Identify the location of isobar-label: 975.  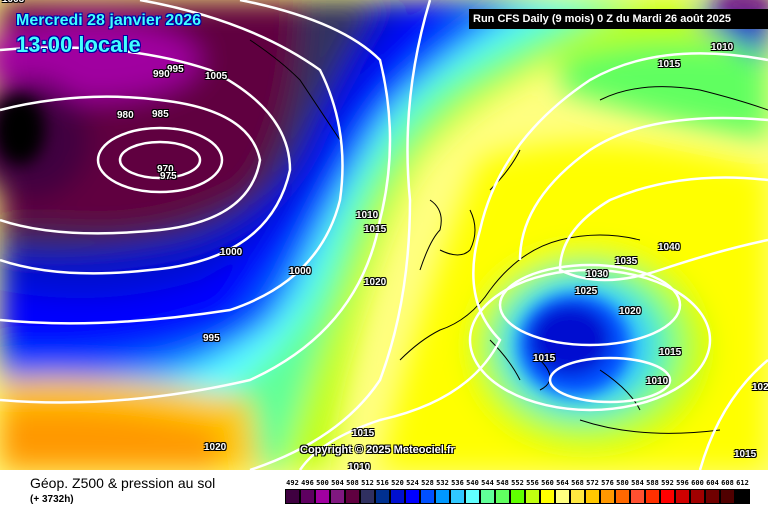
(168, 176).